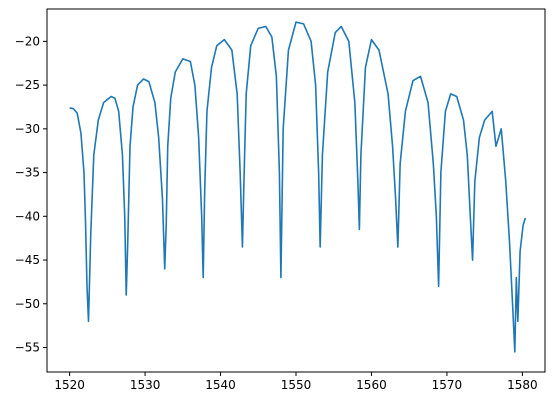 The width and height of the screenshot is (554, 413). Describe the element at coordinates (27, 85) in the screenshot. I see `y-tick-label: −25` at that location.